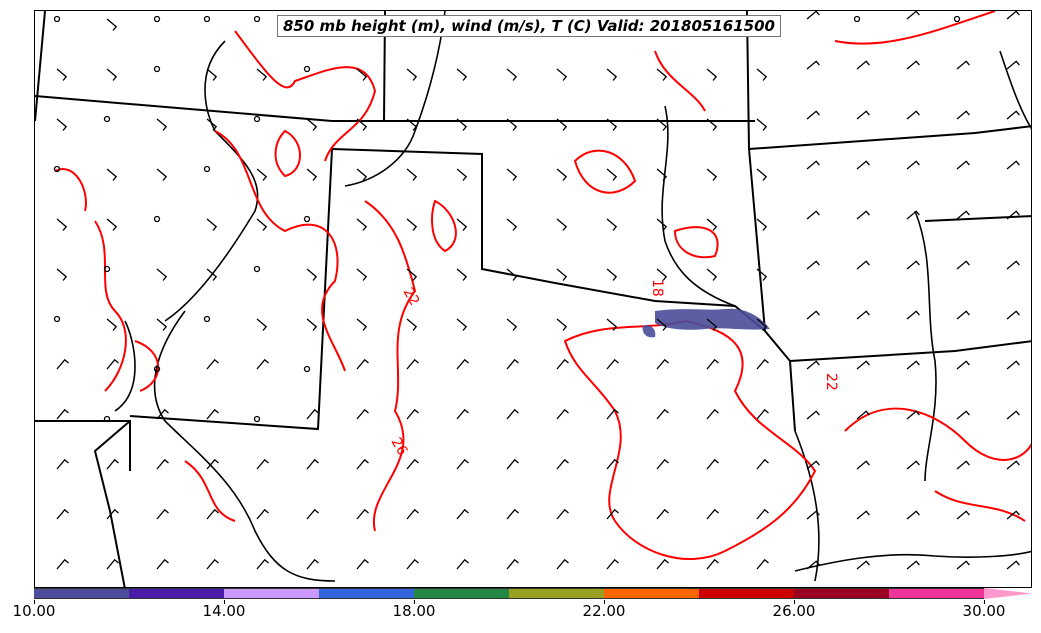 This screenshot has width=1041, height=633. I want to click on contour-label-group: 22 26 22 18, so click(613, 369).